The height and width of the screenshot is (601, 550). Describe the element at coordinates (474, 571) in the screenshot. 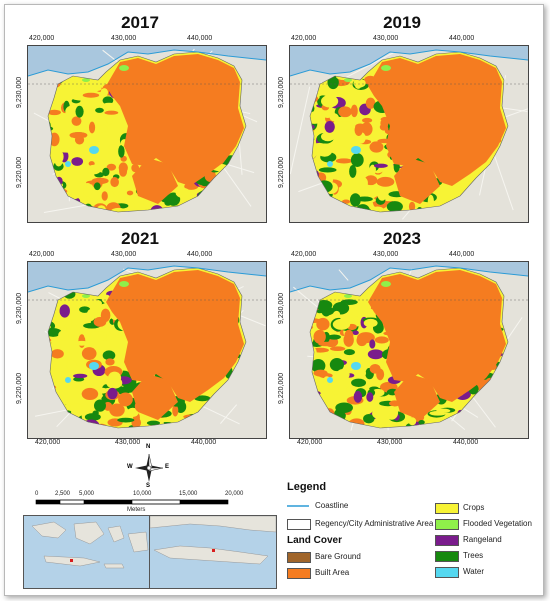

I see `legend-water: Water` at that location.